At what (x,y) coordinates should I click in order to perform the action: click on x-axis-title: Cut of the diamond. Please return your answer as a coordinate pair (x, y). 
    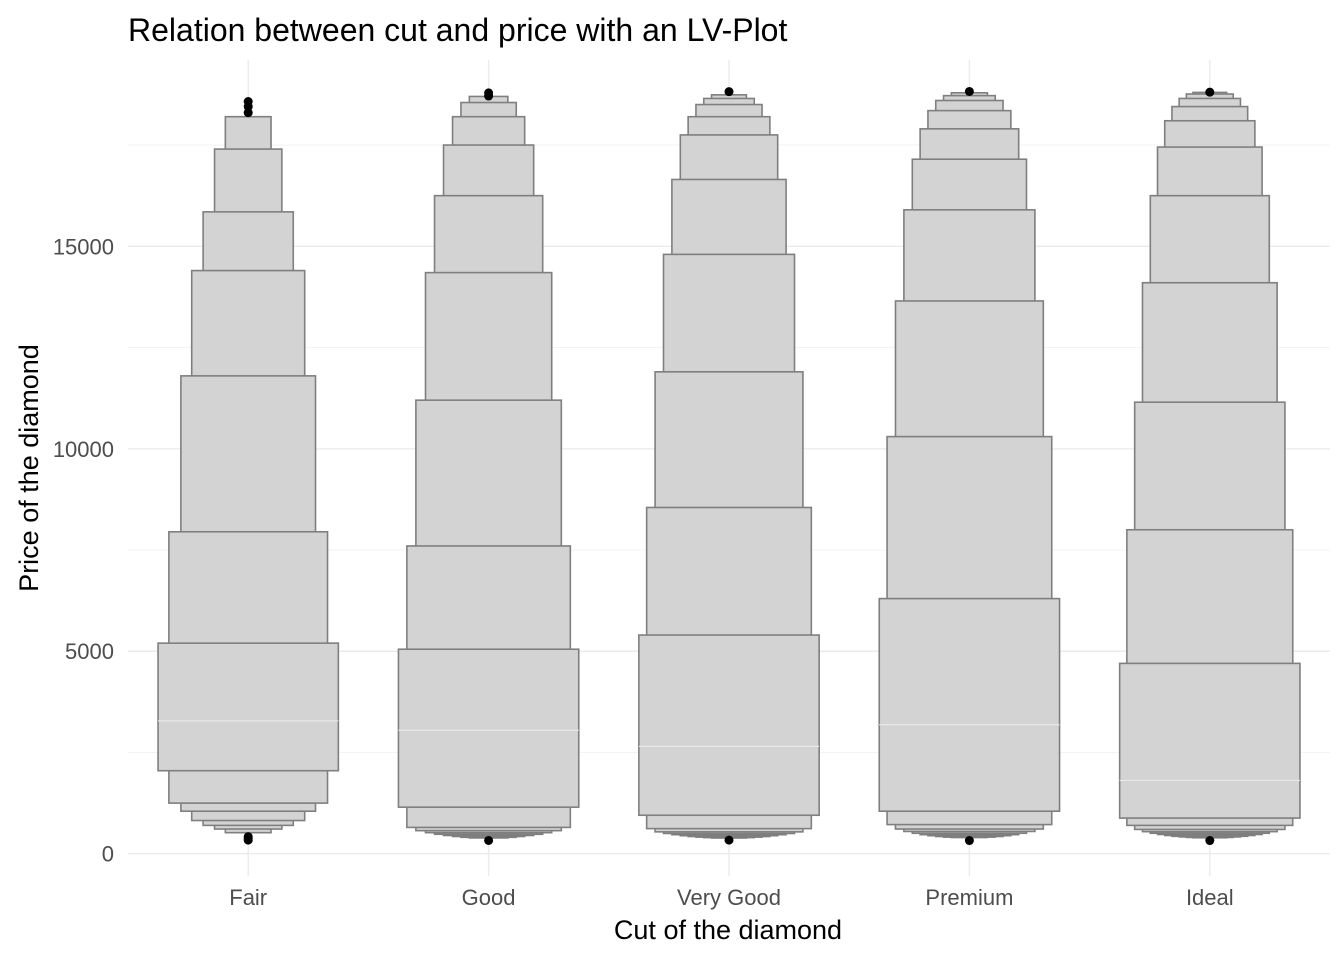
    Looking at the image, I should click on (728, 930).